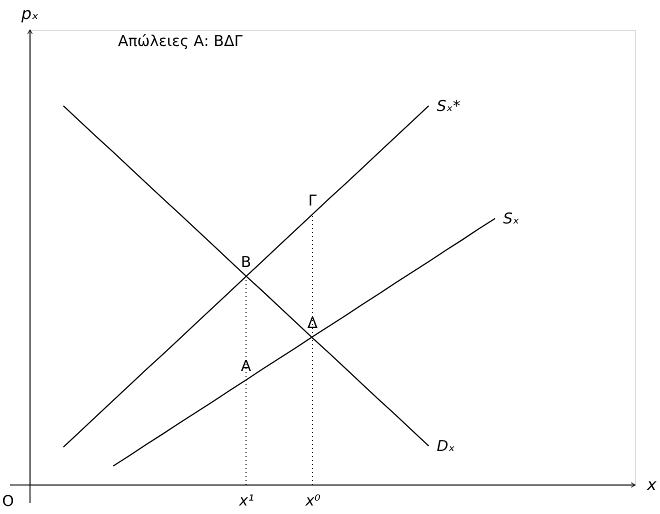  Describe the element at coordinates (312, 323) in the screenshot. I see `annotation: Δ` at that location.